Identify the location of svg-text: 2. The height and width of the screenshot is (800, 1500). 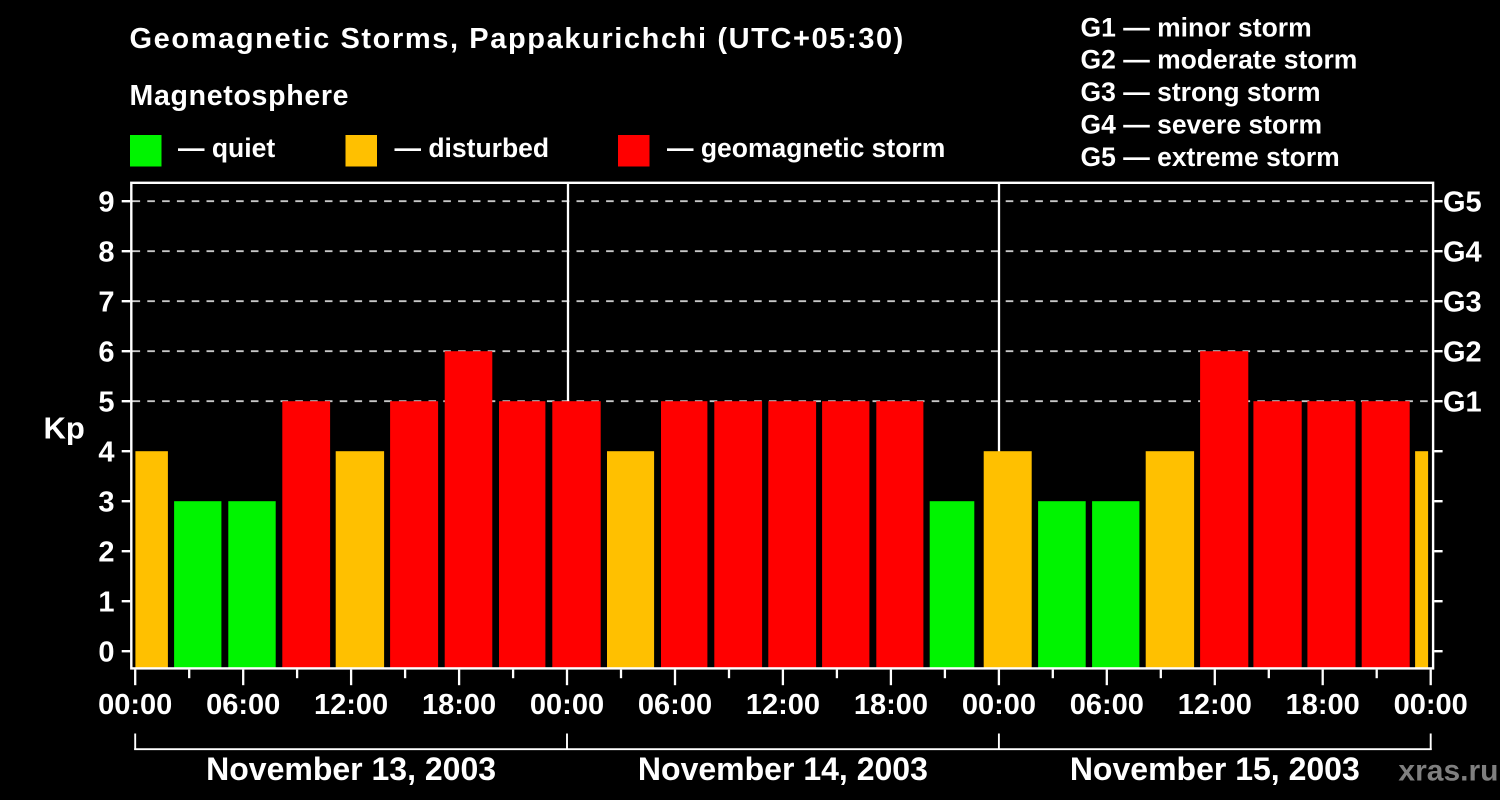
(106, 553).